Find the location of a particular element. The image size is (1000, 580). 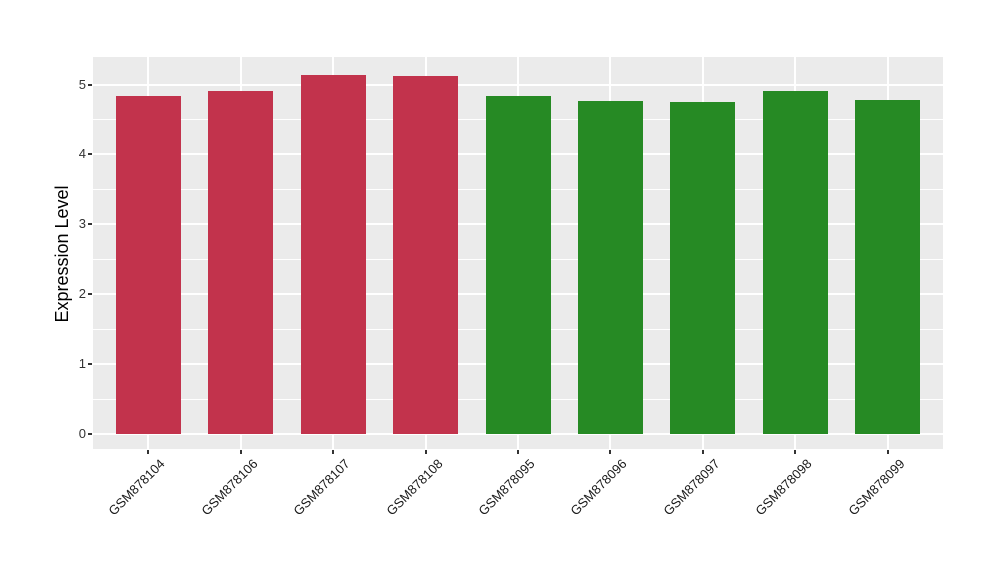

bar-GSM878095 is located at coordinates (518, 264).